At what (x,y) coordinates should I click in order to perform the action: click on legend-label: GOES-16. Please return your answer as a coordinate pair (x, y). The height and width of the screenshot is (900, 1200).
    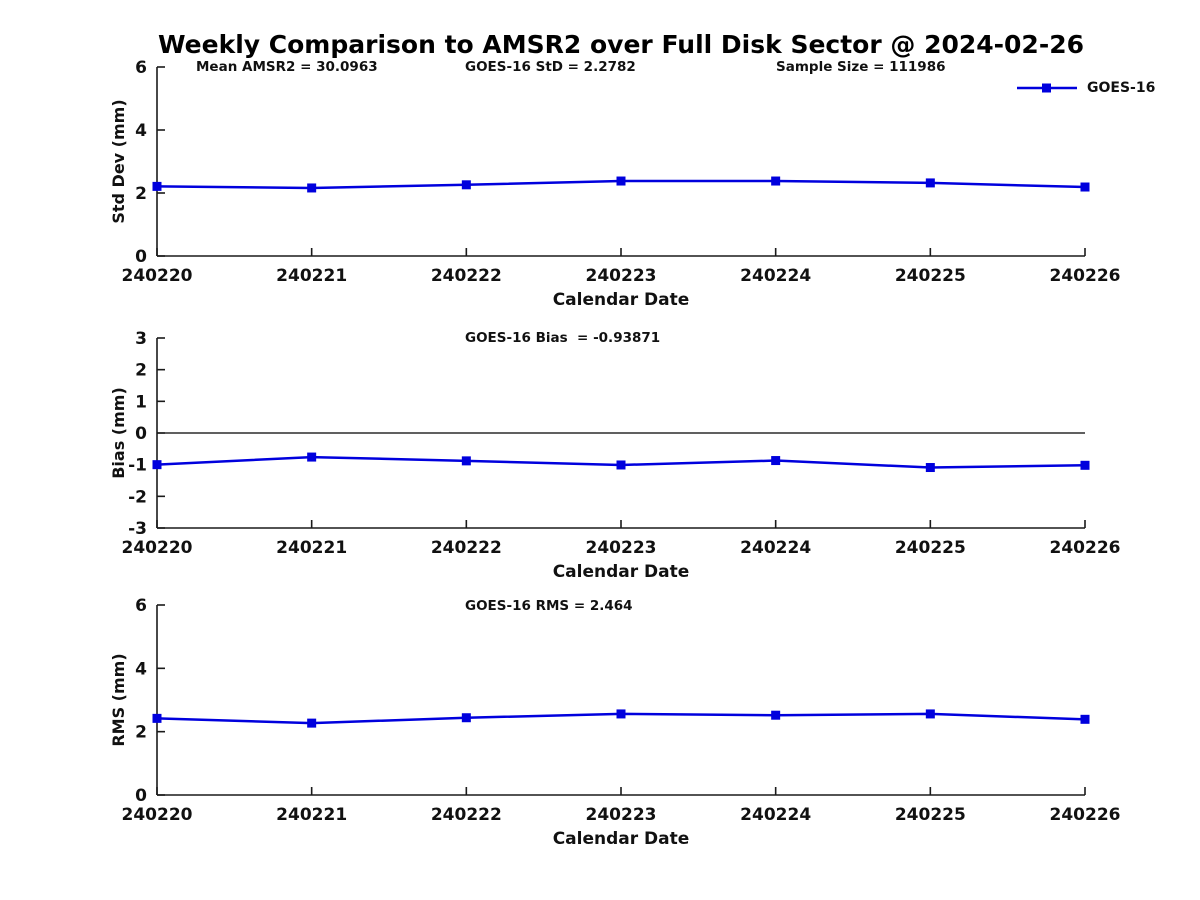
    Looking at the image, I should click on (1121, 88).